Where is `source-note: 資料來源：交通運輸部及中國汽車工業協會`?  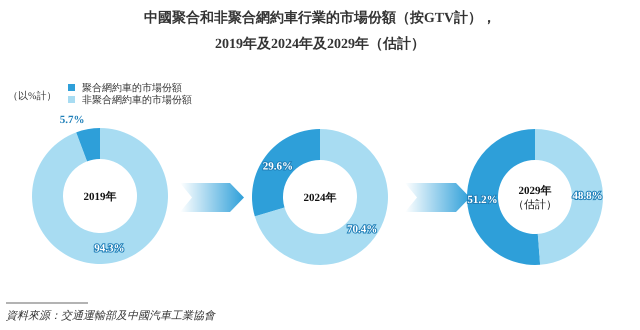 source-note: 資料來源：交通運輸部及中國汽車工業協會 is located at coordinates (111, 315).